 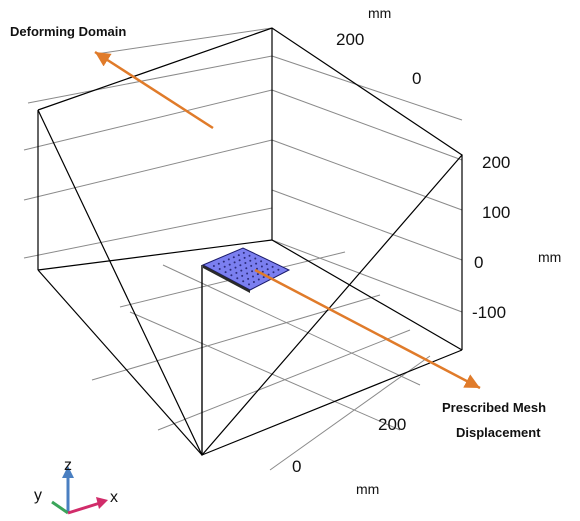 What do you see at coordinates (549, 257) in the screenshot?
I see `right-axis-unit: mm` at bounding box center [549, 257].